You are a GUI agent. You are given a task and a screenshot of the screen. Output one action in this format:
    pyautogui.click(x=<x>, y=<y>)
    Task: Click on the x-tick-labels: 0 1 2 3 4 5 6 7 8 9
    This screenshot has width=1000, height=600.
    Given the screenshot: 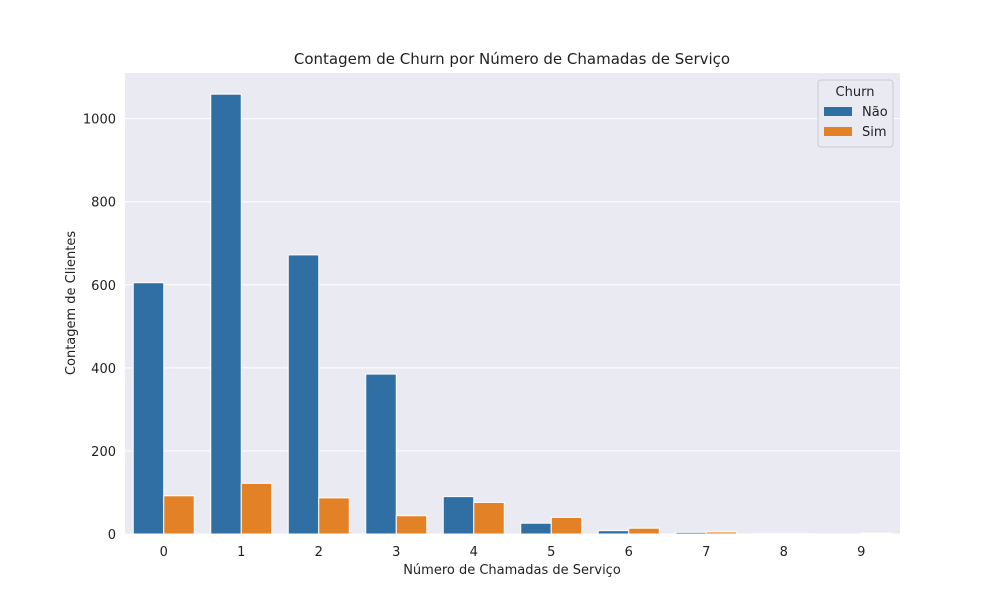 What is the action you would take?
    pyautogui.click(x=513, y=552)
    